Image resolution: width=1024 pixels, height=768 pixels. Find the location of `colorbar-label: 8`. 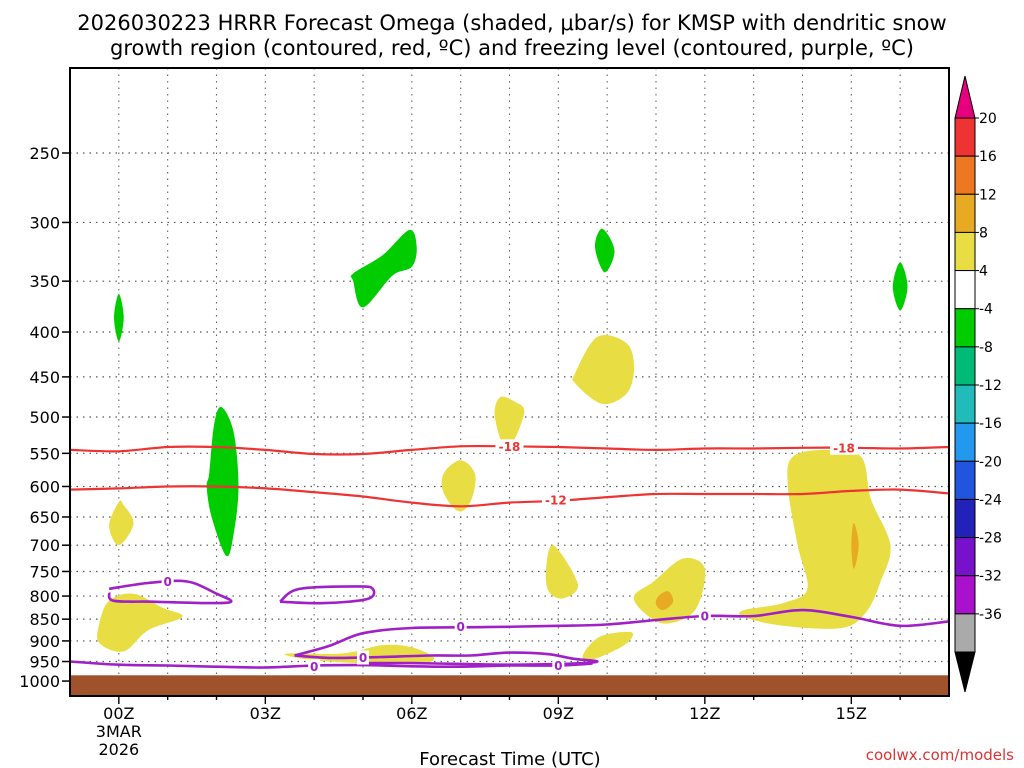

colorbar-label: 8 is located at coordinates (983, 233).